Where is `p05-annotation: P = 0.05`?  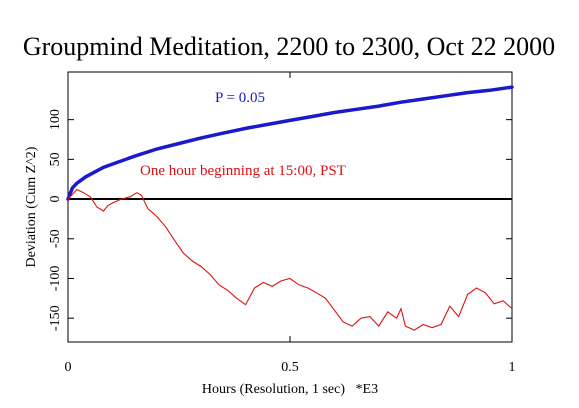 p05-annotation: P = 0.05 is located at coordinates (240, 98).